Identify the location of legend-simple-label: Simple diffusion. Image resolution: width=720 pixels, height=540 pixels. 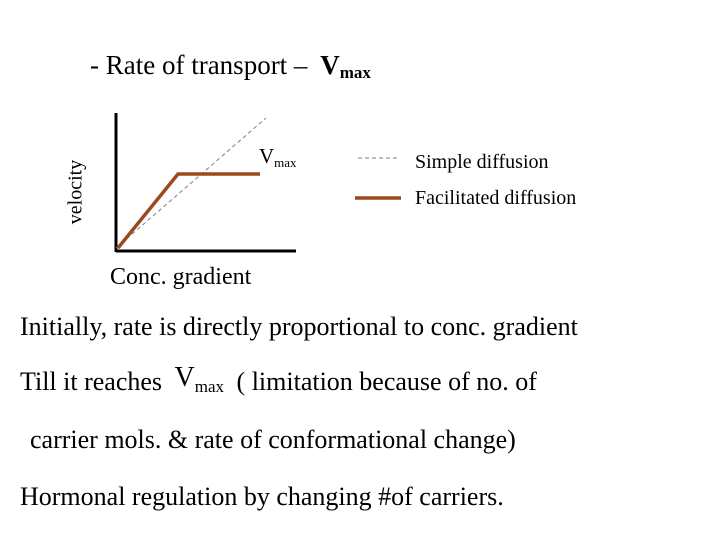
(482, 162).